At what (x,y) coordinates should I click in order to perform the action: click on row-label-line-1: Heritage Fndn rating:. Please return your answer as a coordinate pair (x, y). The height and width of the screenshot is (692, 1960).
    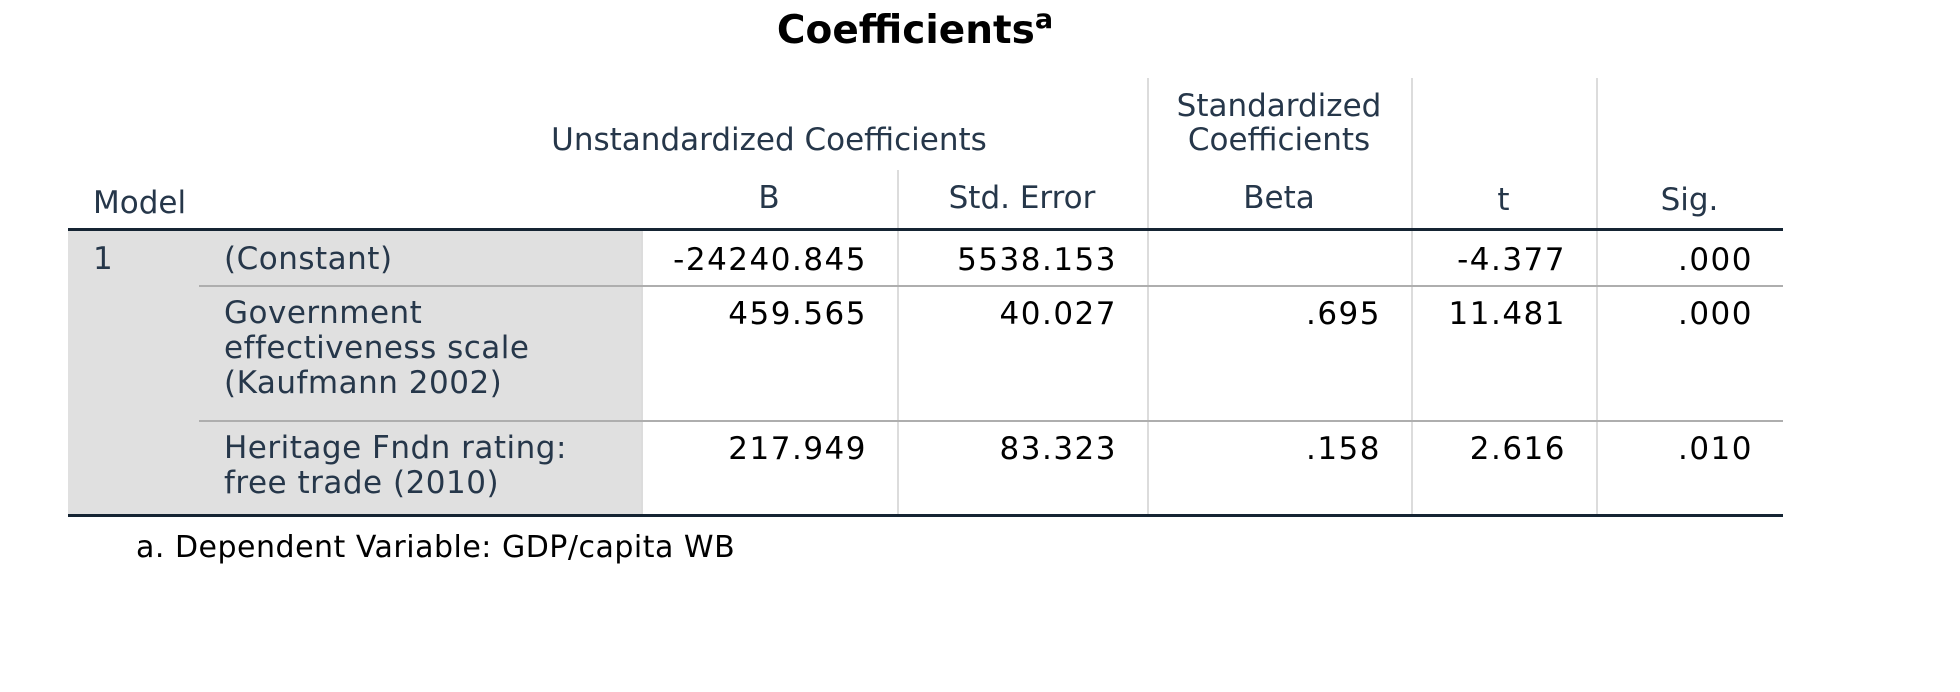
    Looking at the image, I should click on (395, 448).